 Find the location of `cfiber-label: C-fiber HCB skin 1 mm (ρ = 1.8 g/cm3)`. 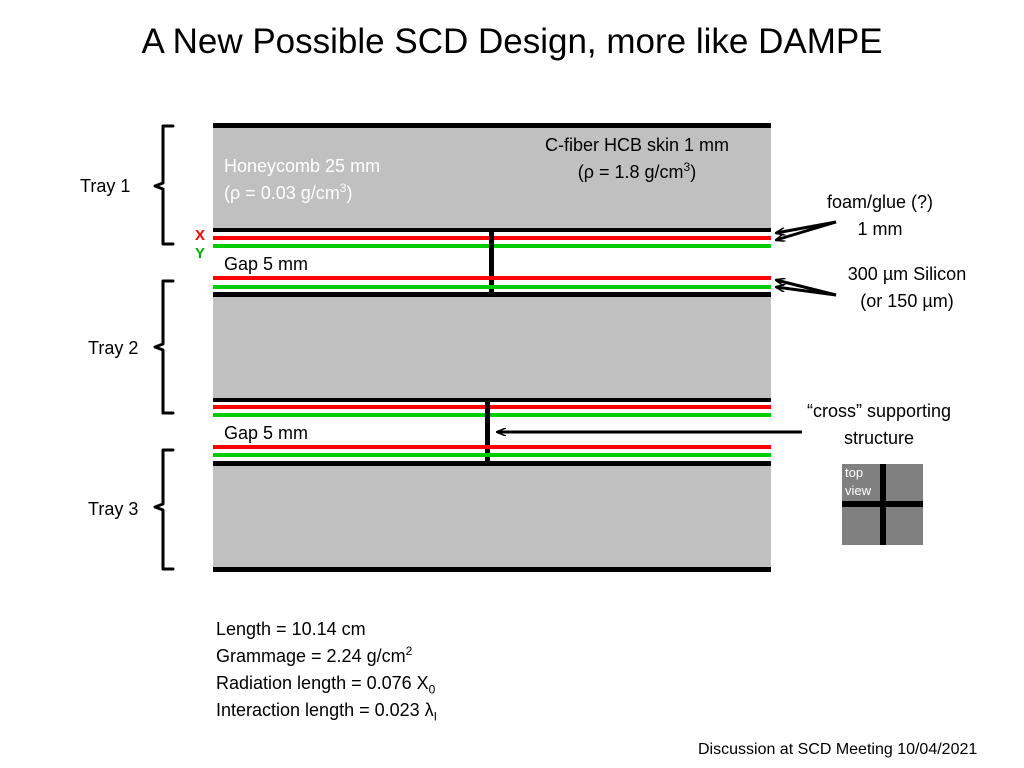

cfiber-label: C-fiber HCB skin 1 mm (ρ = 1.8 g/cm3) is located at coordinates (637, 159).